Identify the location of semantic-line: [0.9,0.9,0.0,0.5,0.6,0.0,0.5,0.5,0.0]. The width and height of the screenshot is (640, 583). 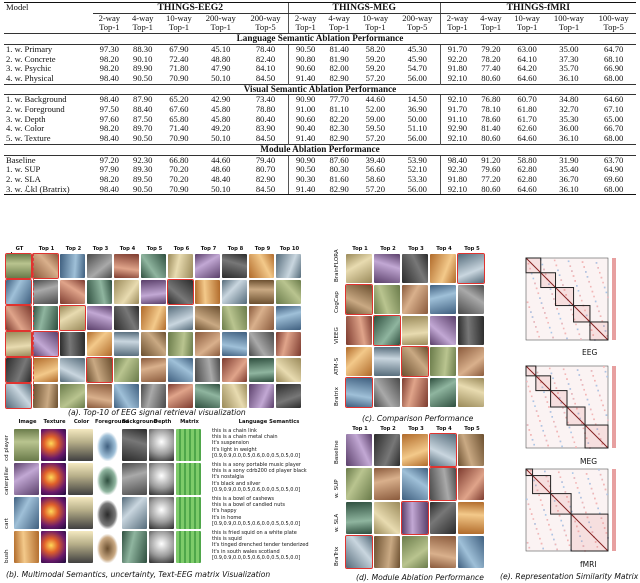
(256, 455).